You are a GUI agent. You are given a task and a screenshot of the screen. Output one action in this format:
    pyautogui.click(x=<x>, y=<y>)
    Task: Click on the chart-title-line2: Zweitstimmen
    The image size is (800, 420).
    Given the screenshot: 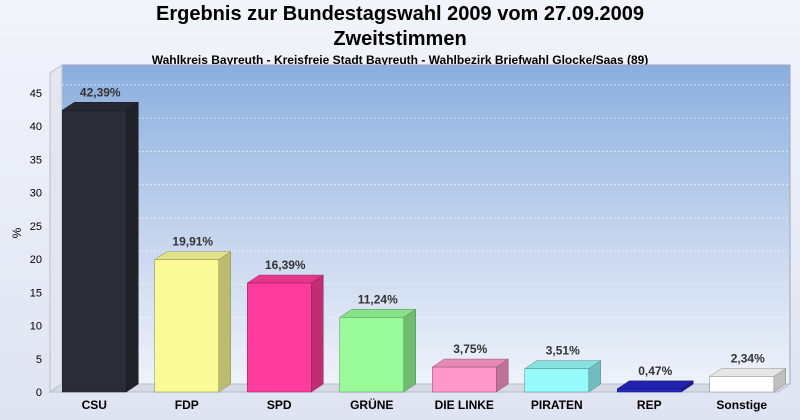 What is the action you would take?
    pyautogui.click(x=400, y=39)
    